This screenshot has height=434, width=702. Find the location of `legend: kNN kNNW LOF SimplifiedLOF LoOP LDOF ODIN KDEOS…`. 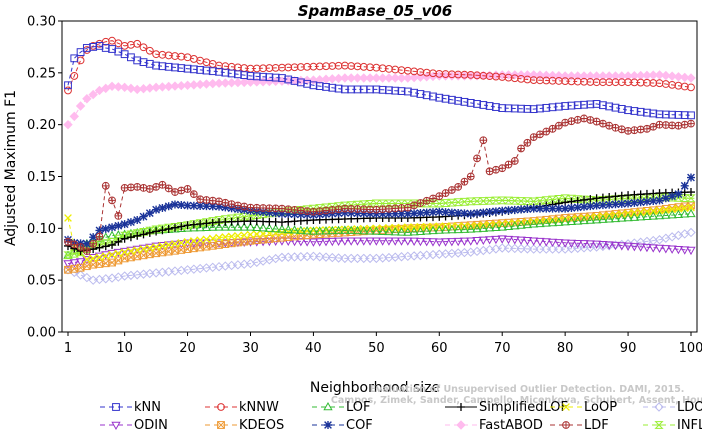

legend: kNN kNNW LOF SimplifiedLOF LoOP LDOF ODIN KDEOS… is located at coordinates (401, 416).